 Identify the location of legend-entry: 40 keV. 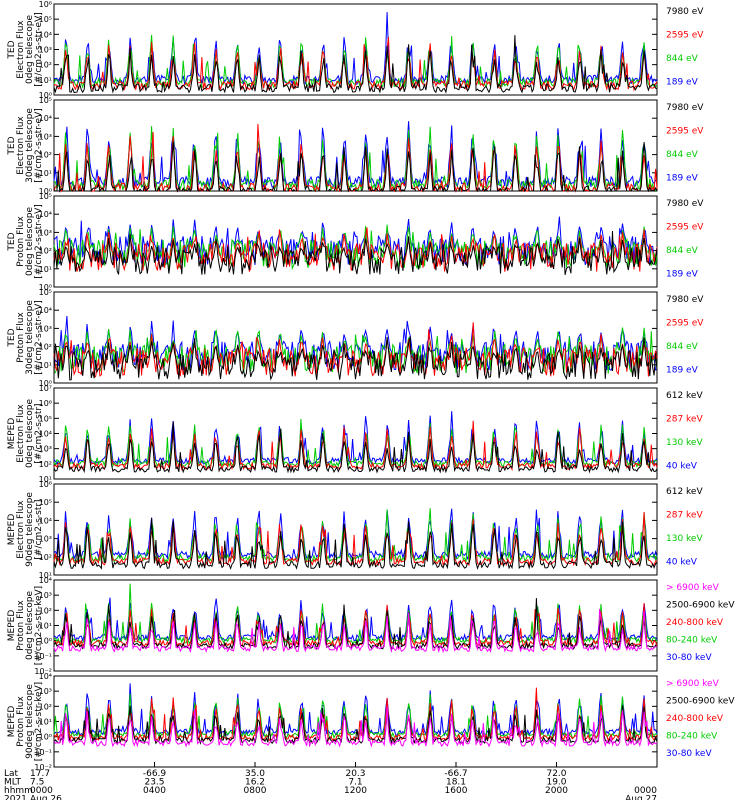
(682, 563).